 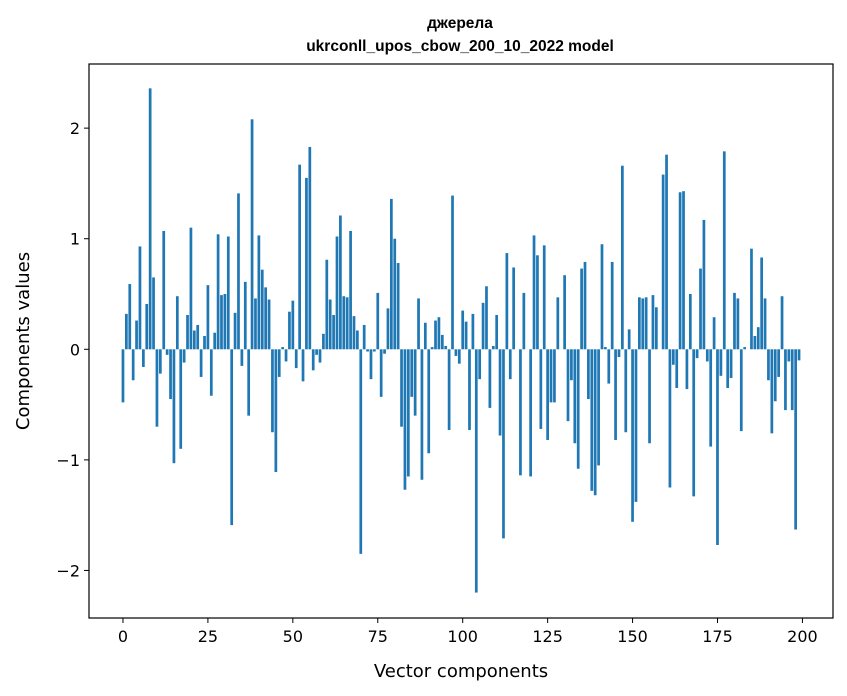 I want to click on x-tick-label: 0, so click(x=123, y=636).